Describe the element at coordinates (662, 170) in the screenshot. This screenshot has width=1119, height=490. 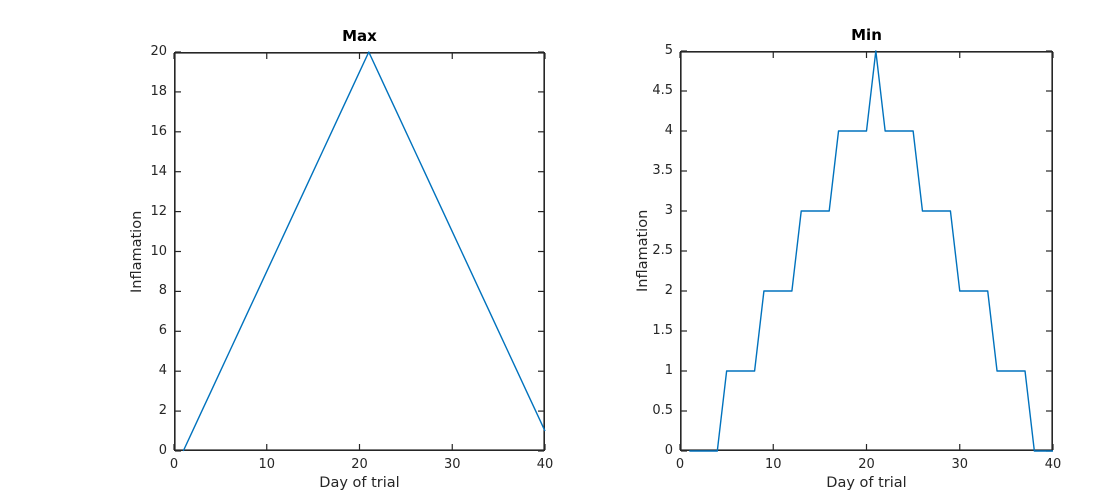
I see `y-tick-label: 3.5` at that location.